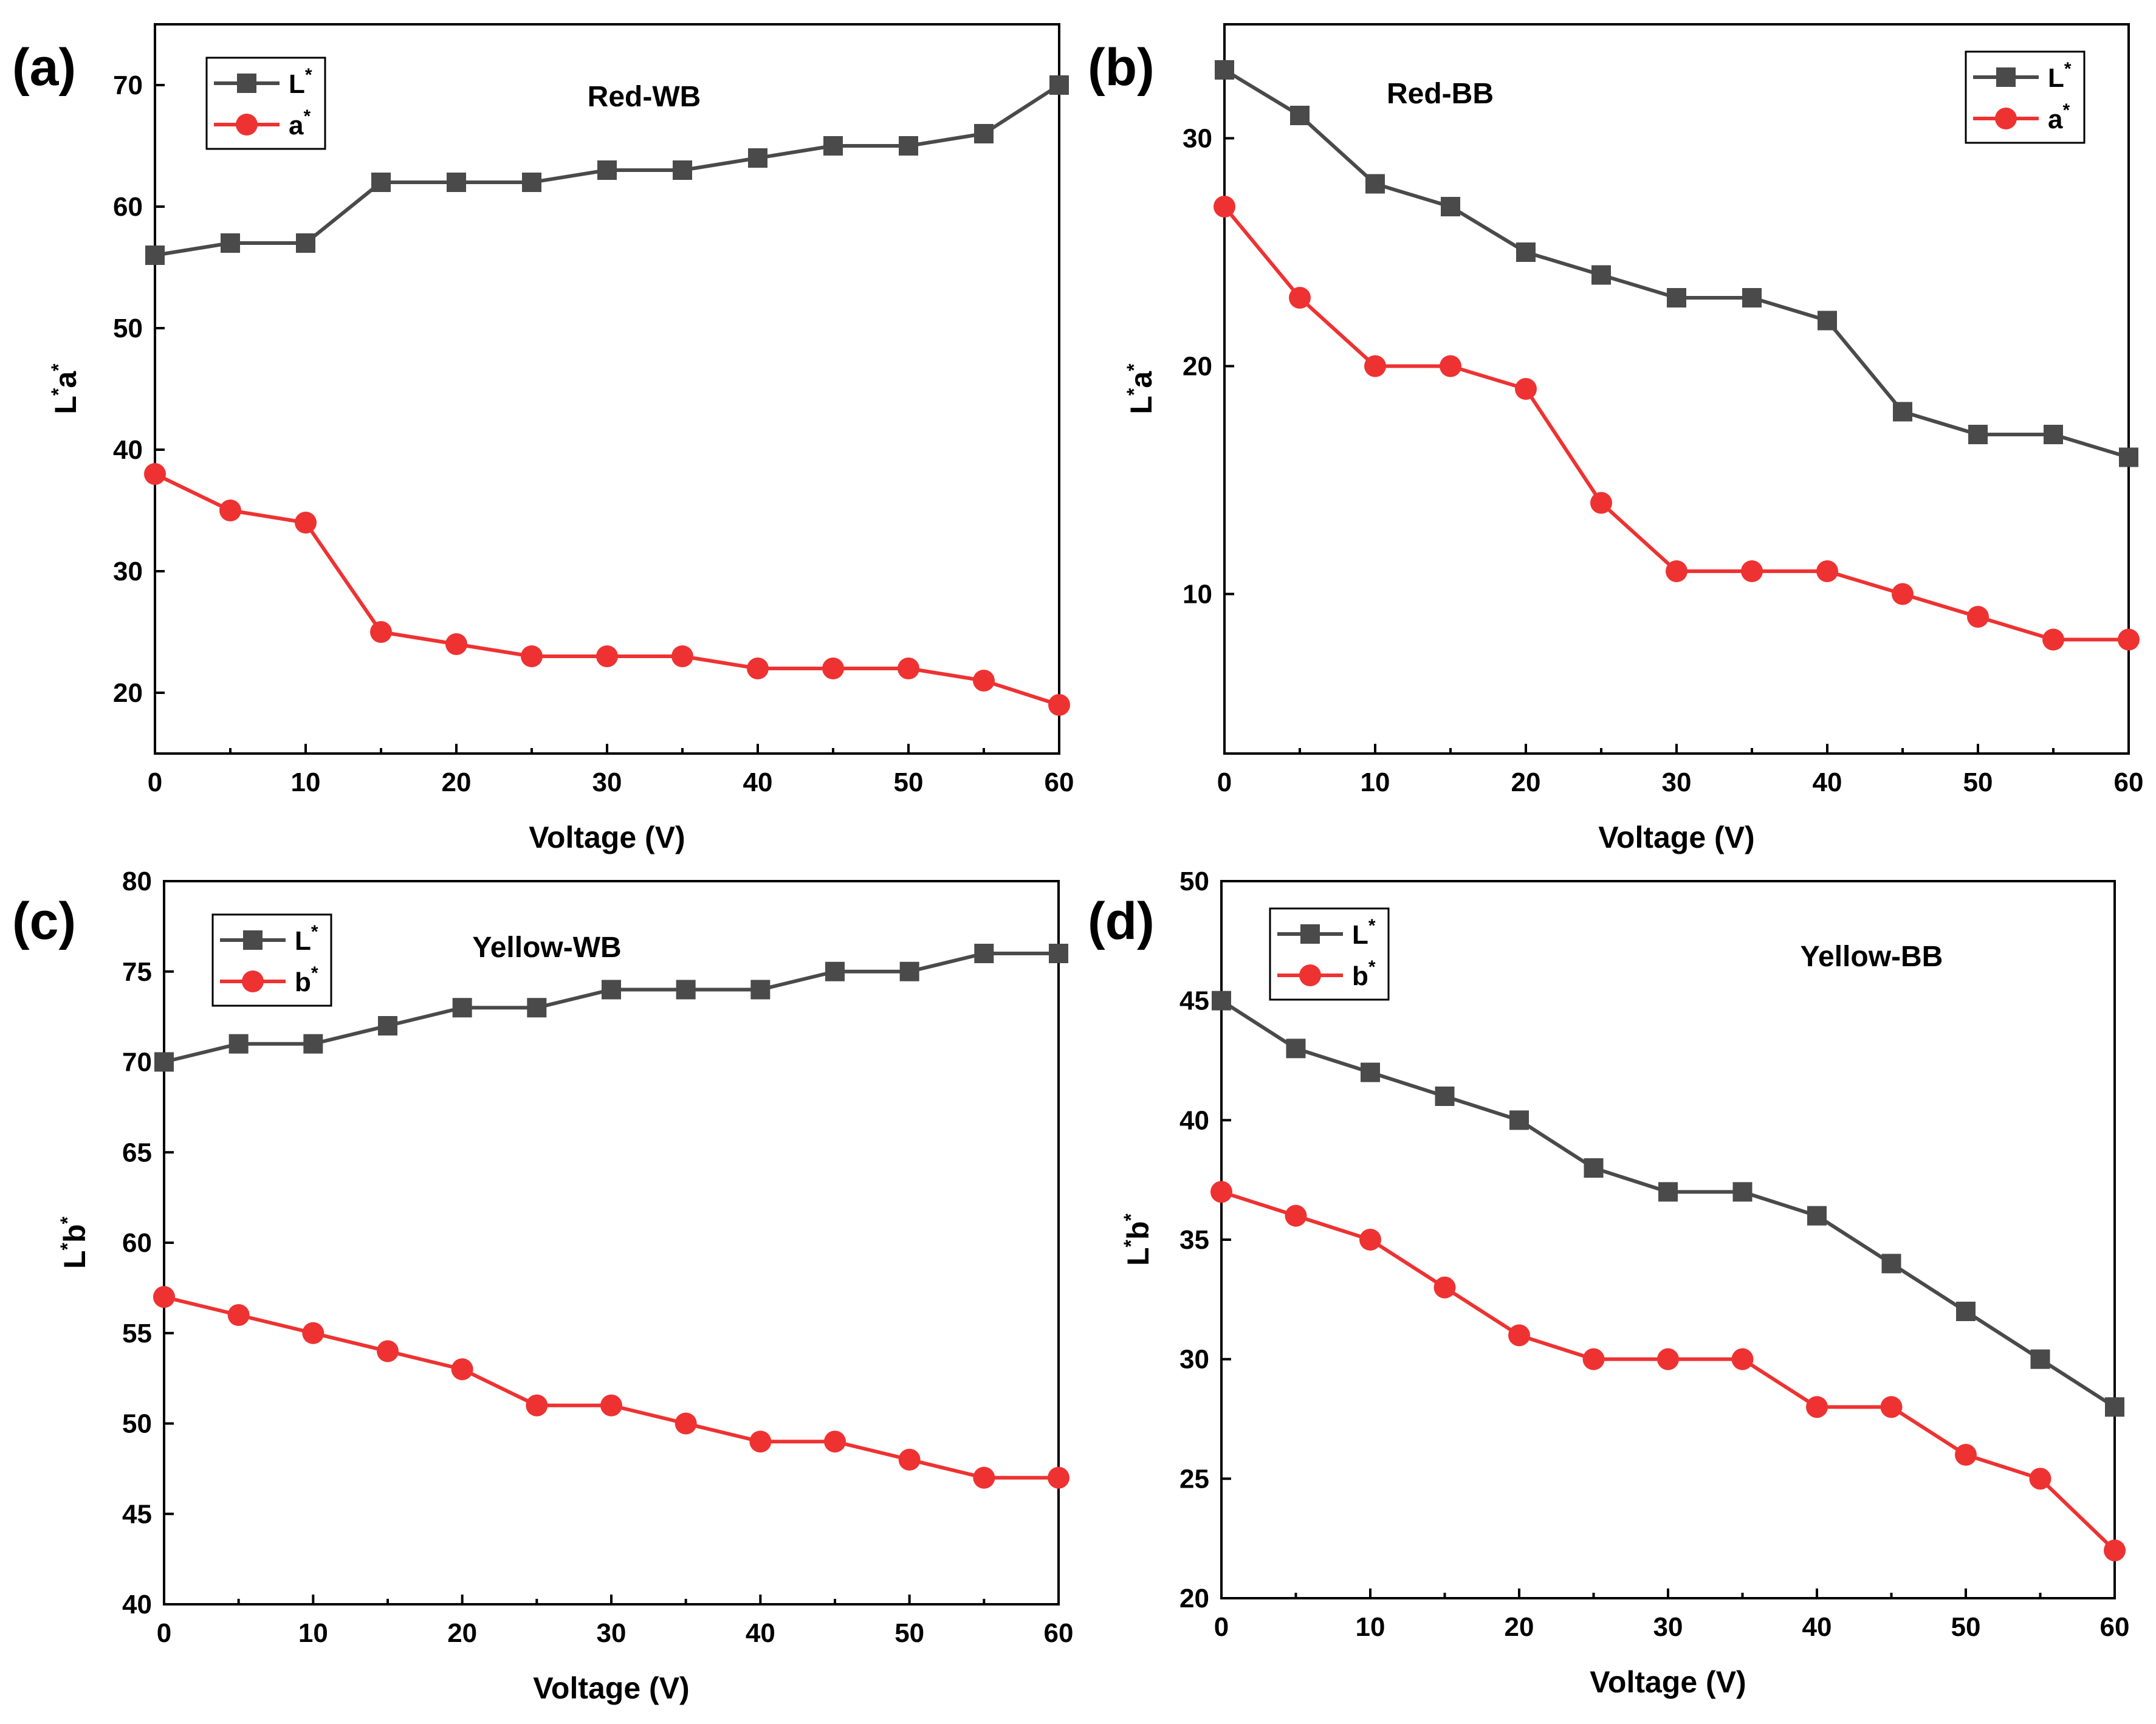 The image size is (2156, 1724). Describe the element at coordinates (644, 97) in the screenshot. I see `chart-title: Red-WB` at that location.